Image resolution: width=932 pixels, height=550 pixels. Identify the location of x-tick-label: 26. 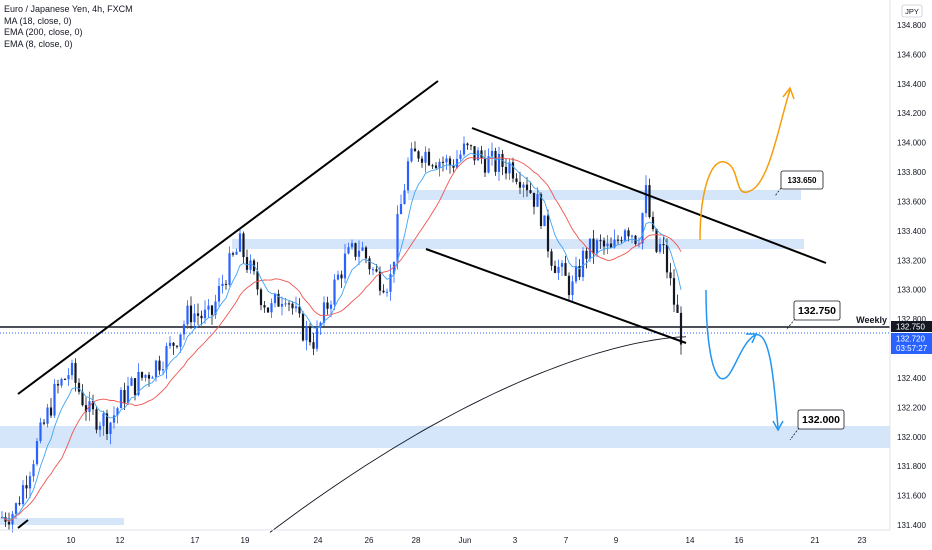
(369, 540).